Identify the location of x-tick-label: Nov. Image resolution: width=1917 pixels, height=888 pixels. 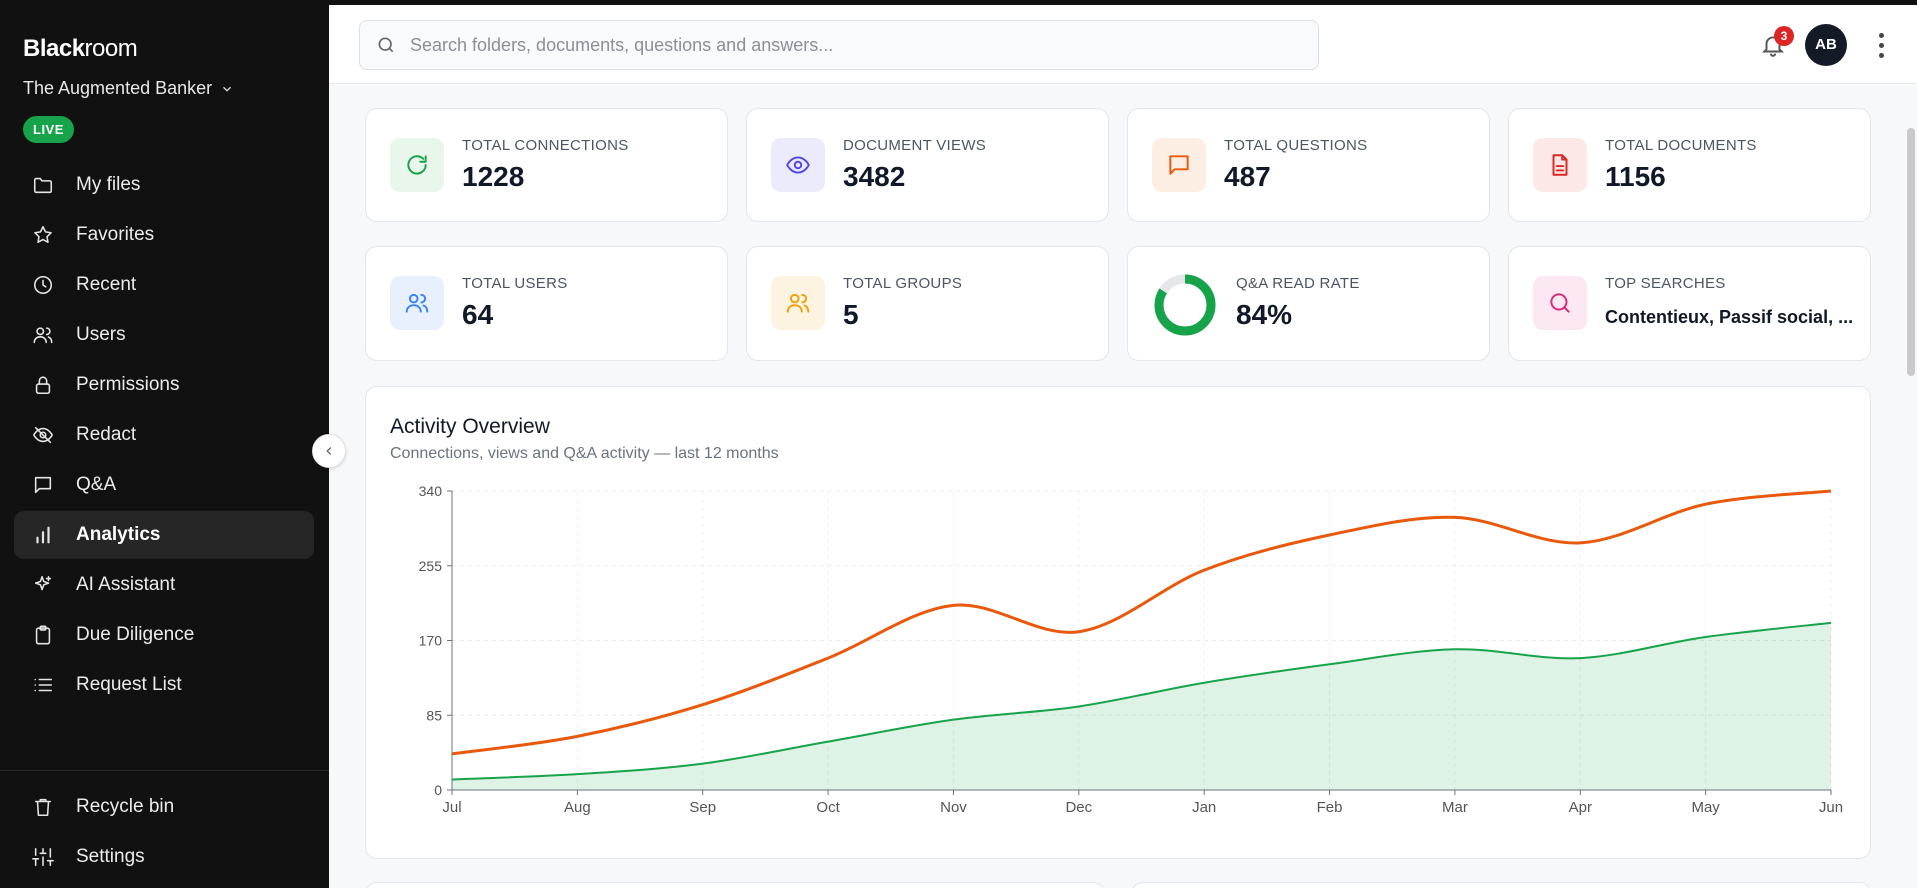
(953, 807).